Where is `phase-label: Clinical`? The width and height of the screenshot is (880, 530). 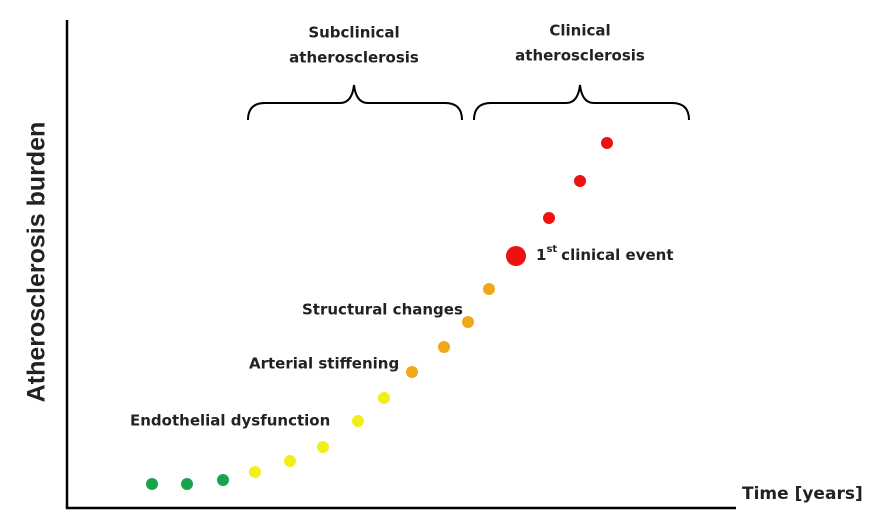 phase-label: Clinical is located at coordinates (579, 31).